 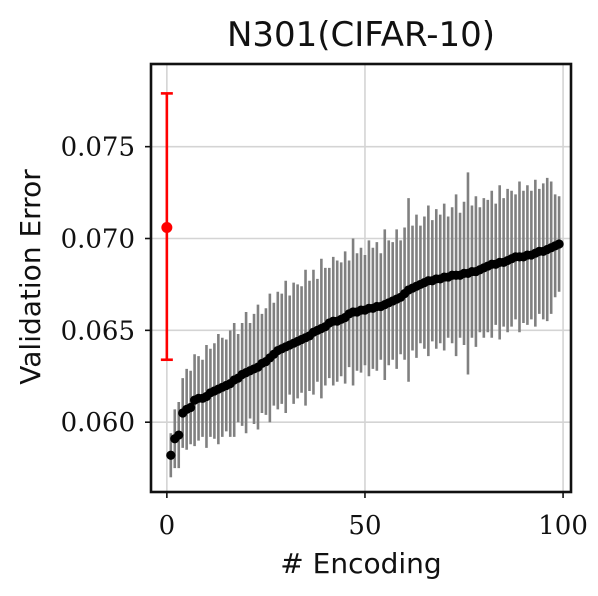 What do you see at coordinates (98, 331) in the screenshot?
I see `y-tick-label: 0.065` at bounding box center [98, 331].